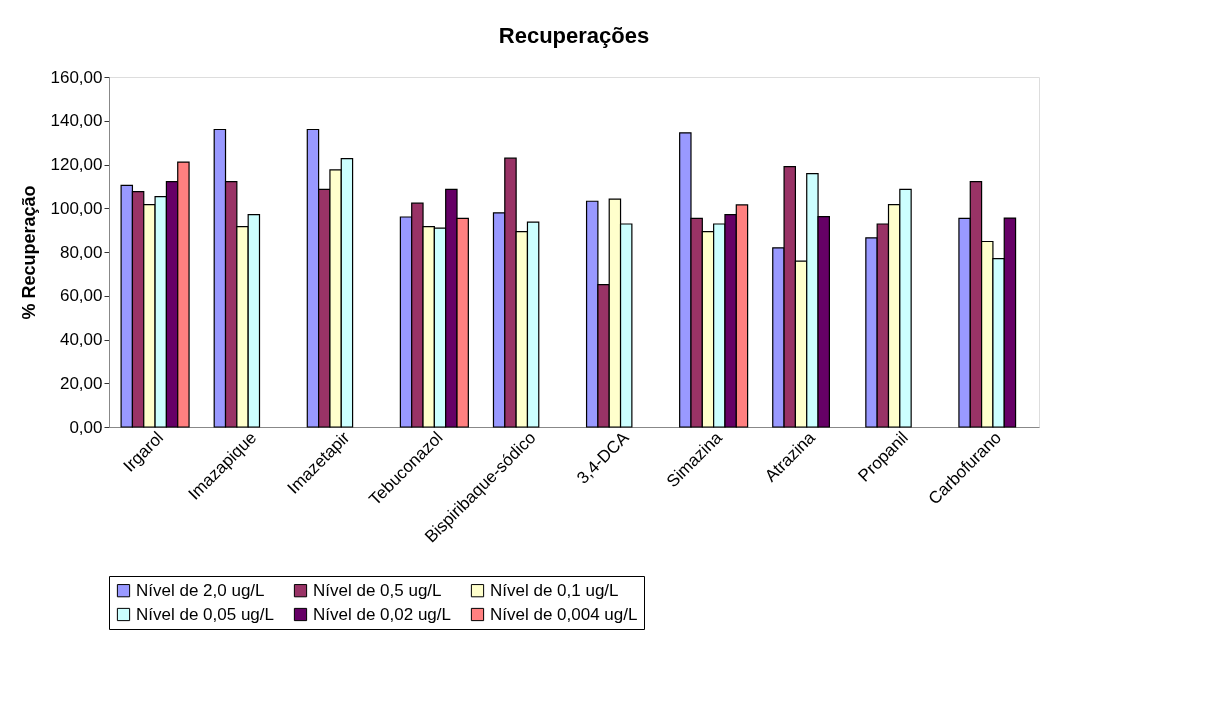 This screenshot has width=1217, height=721. I want to click on legend-label: Nível de 0,05 ug/L, so click(205, 614).